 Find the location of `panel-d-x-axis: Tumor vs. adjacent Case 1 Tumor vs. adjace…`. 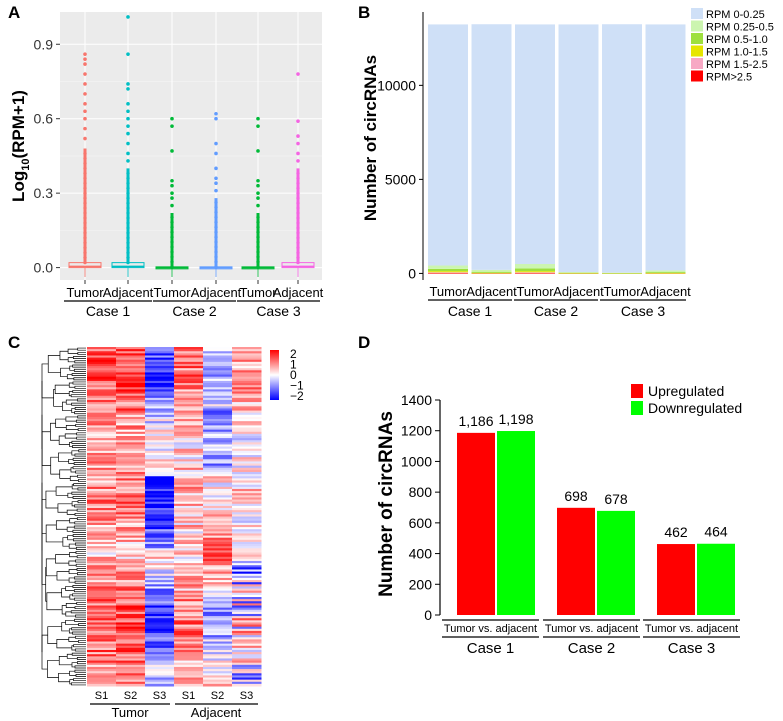

panel-d-x-axis: Tumor vs. adjacent Case 1 Tumor vs. adjace… is located at coordinates (591, 638).